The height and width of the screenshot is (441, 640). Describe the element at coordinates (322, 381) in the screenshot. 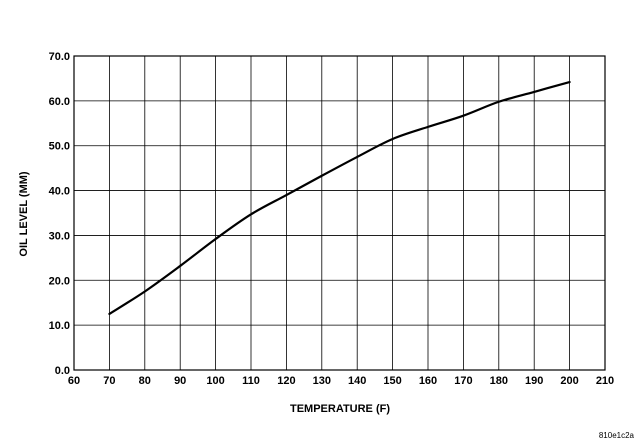

I see `x-tick-label: 130` at that location.